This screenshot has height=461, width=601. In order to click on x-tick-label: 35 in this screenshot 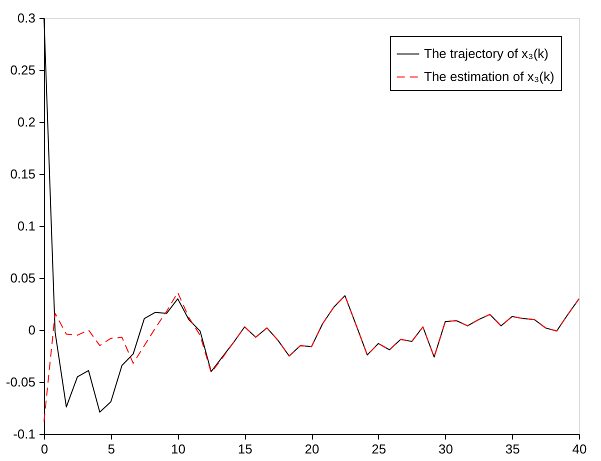, I will do `click(512, 449)`.